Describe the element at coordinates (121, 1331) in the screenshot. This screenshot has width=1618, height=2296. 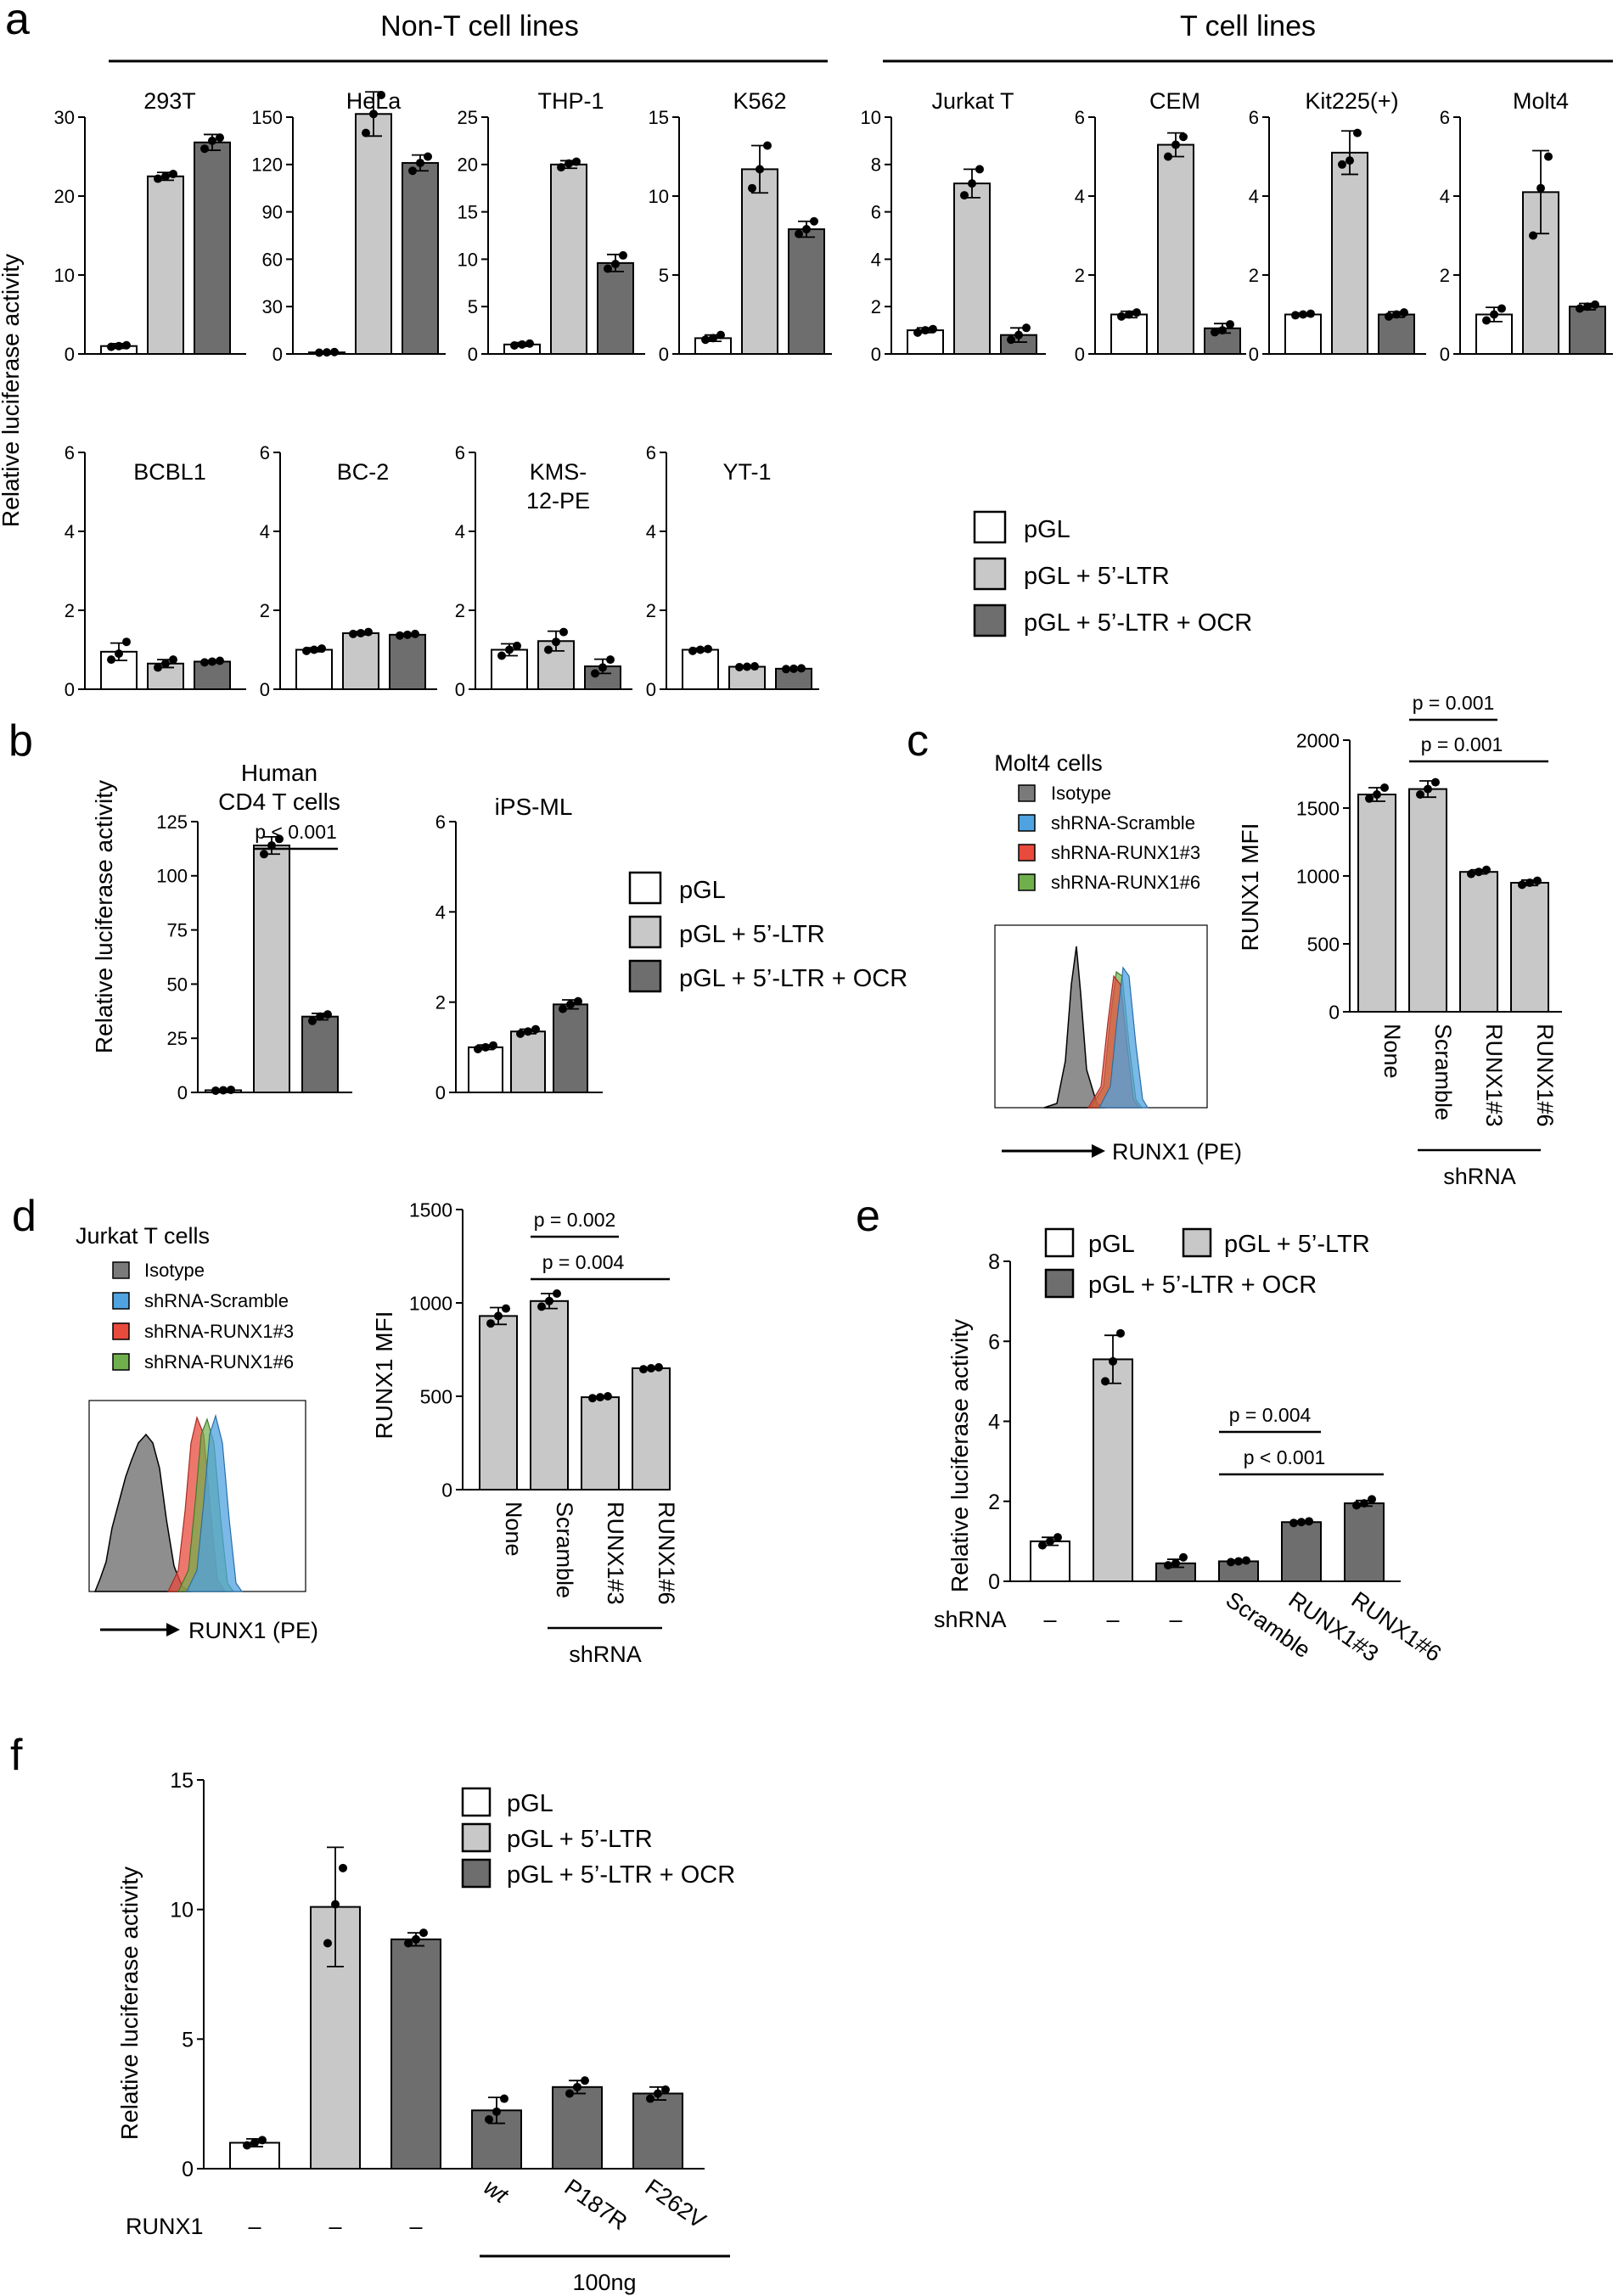
I see `flow-legend-swatch-runx3` at that location.